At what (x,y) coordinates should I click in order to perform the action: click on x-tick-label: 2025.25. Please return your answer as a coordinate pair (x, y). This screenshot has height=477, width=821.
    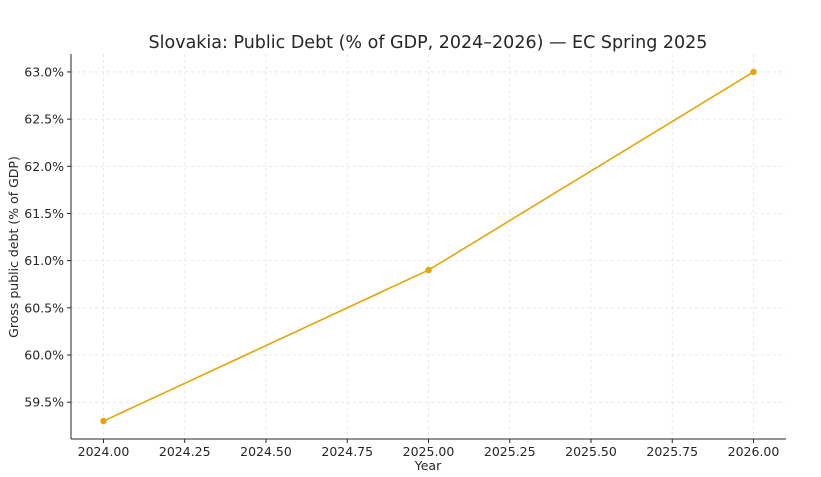
    Looking at the image, I should click on (510, 451).